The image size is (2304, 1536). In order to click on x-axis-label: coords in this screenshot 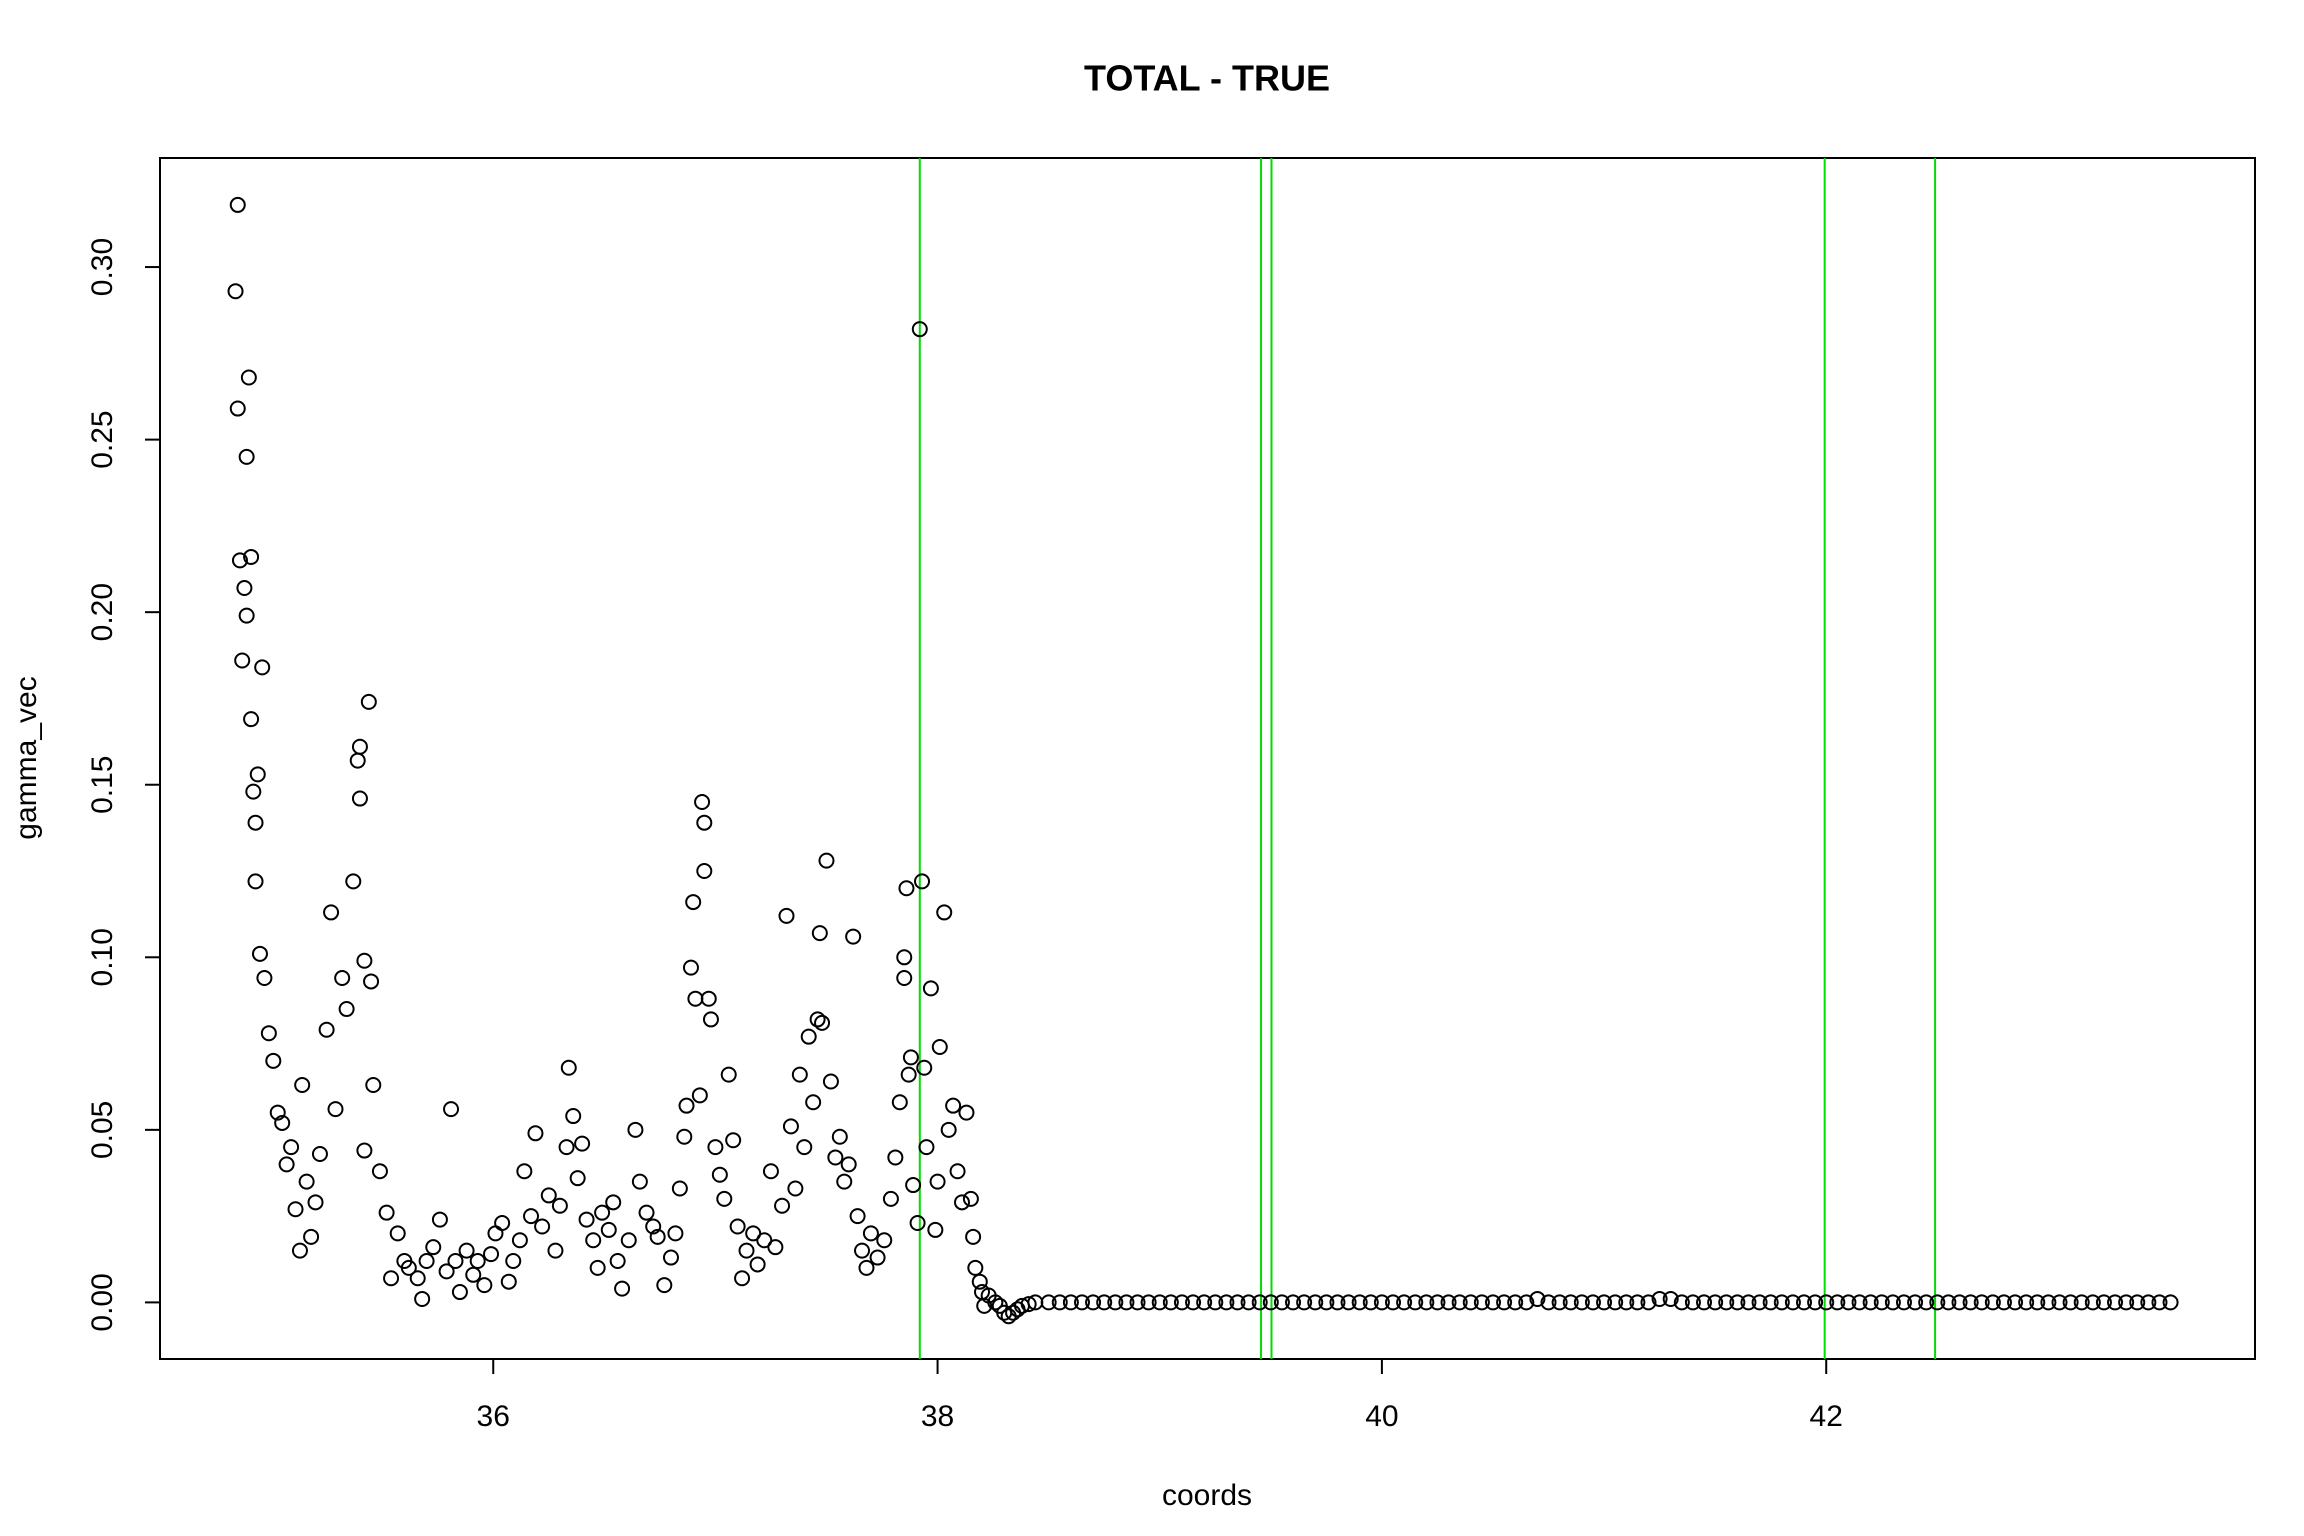, I will do `click(1207, 1495)`.